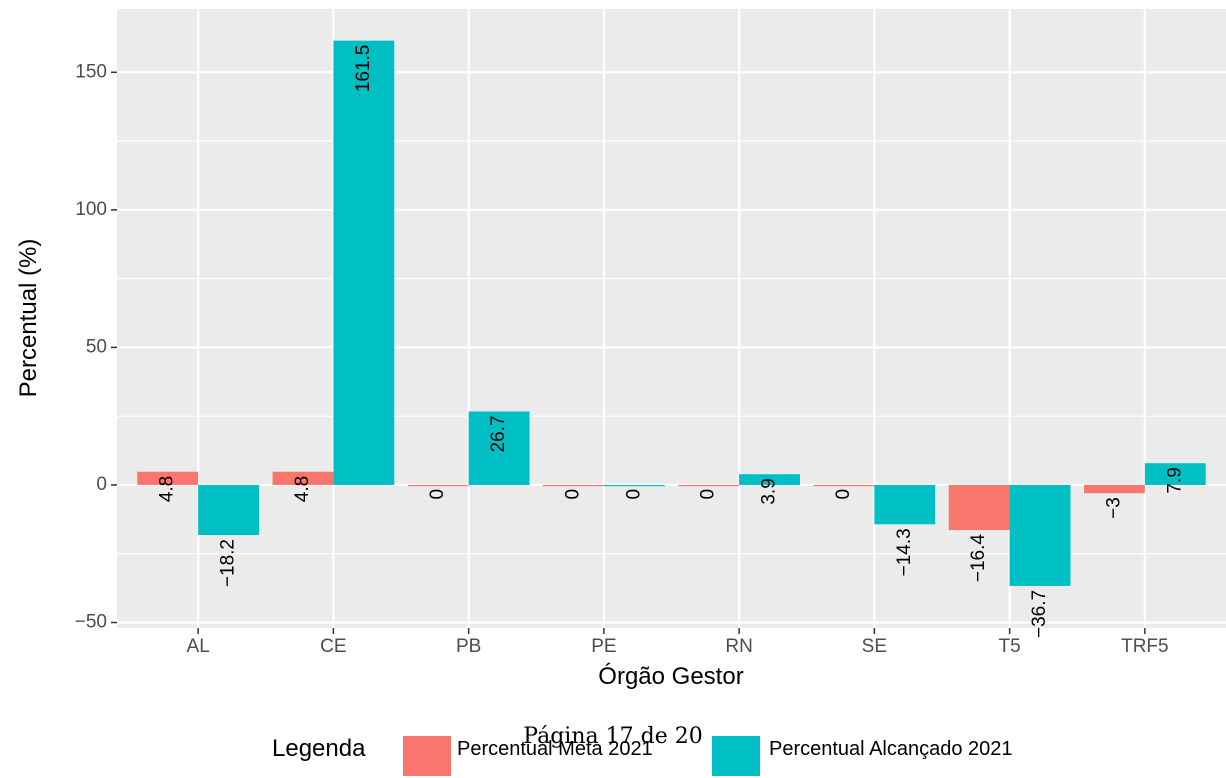 Image resolution: width=1226 pixels, height=778 pixels. Describe the element at coordinates (228, 563) in the screenshot. I see `bar-label: −18.2` at that location.